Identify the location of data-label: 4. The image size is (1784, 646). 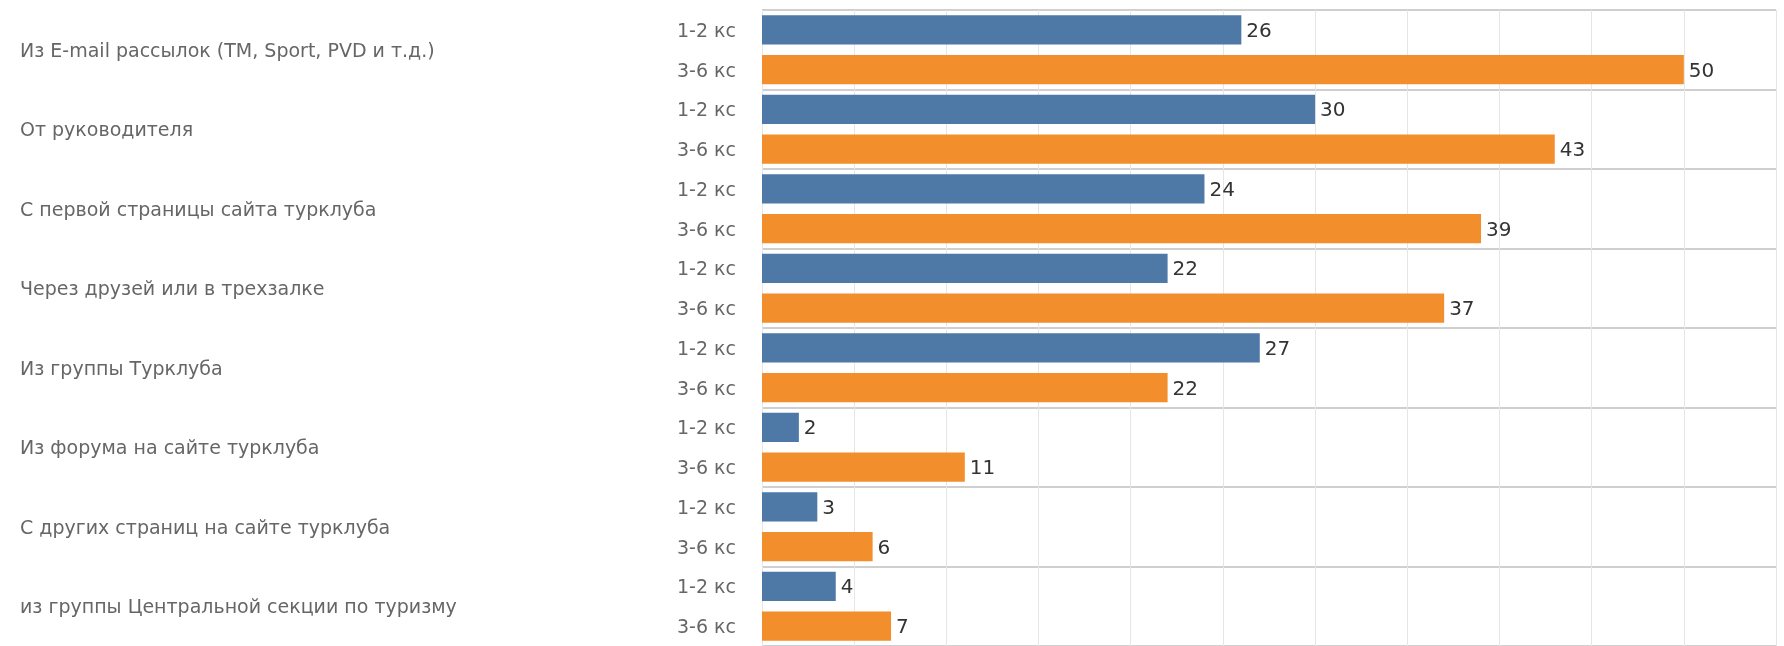
(847, 586).